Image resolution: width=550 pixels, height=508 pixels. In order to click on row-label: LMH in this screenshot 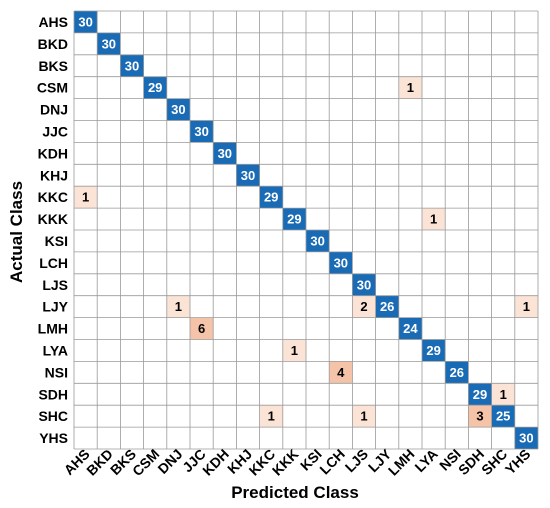, I will do `click(53, 329)`.